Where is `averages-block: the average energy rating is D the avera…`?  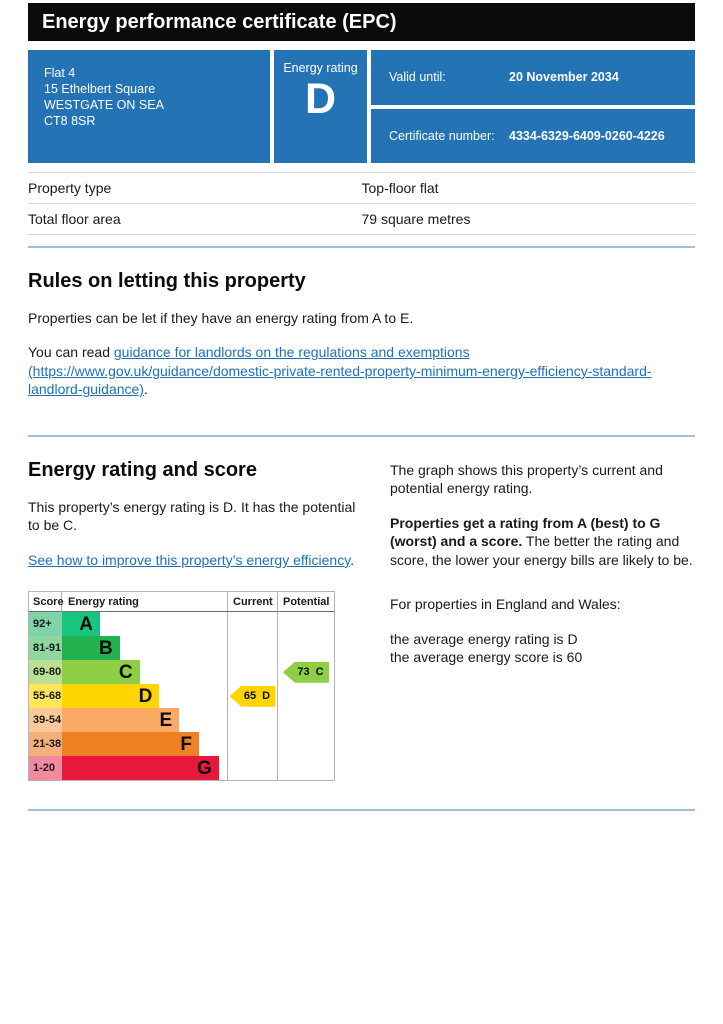 averages-block: the average energy rating is D the avera… is located at coordinates (542, 648).